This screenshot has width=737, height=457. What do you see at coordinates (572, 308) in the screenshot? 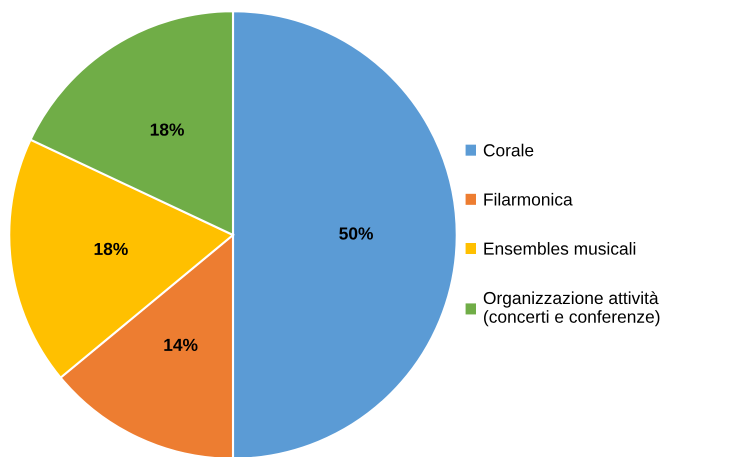
I see `legend-label: Organizzazione attività (concerti e conferenze)` at bounding box center [572, 308].